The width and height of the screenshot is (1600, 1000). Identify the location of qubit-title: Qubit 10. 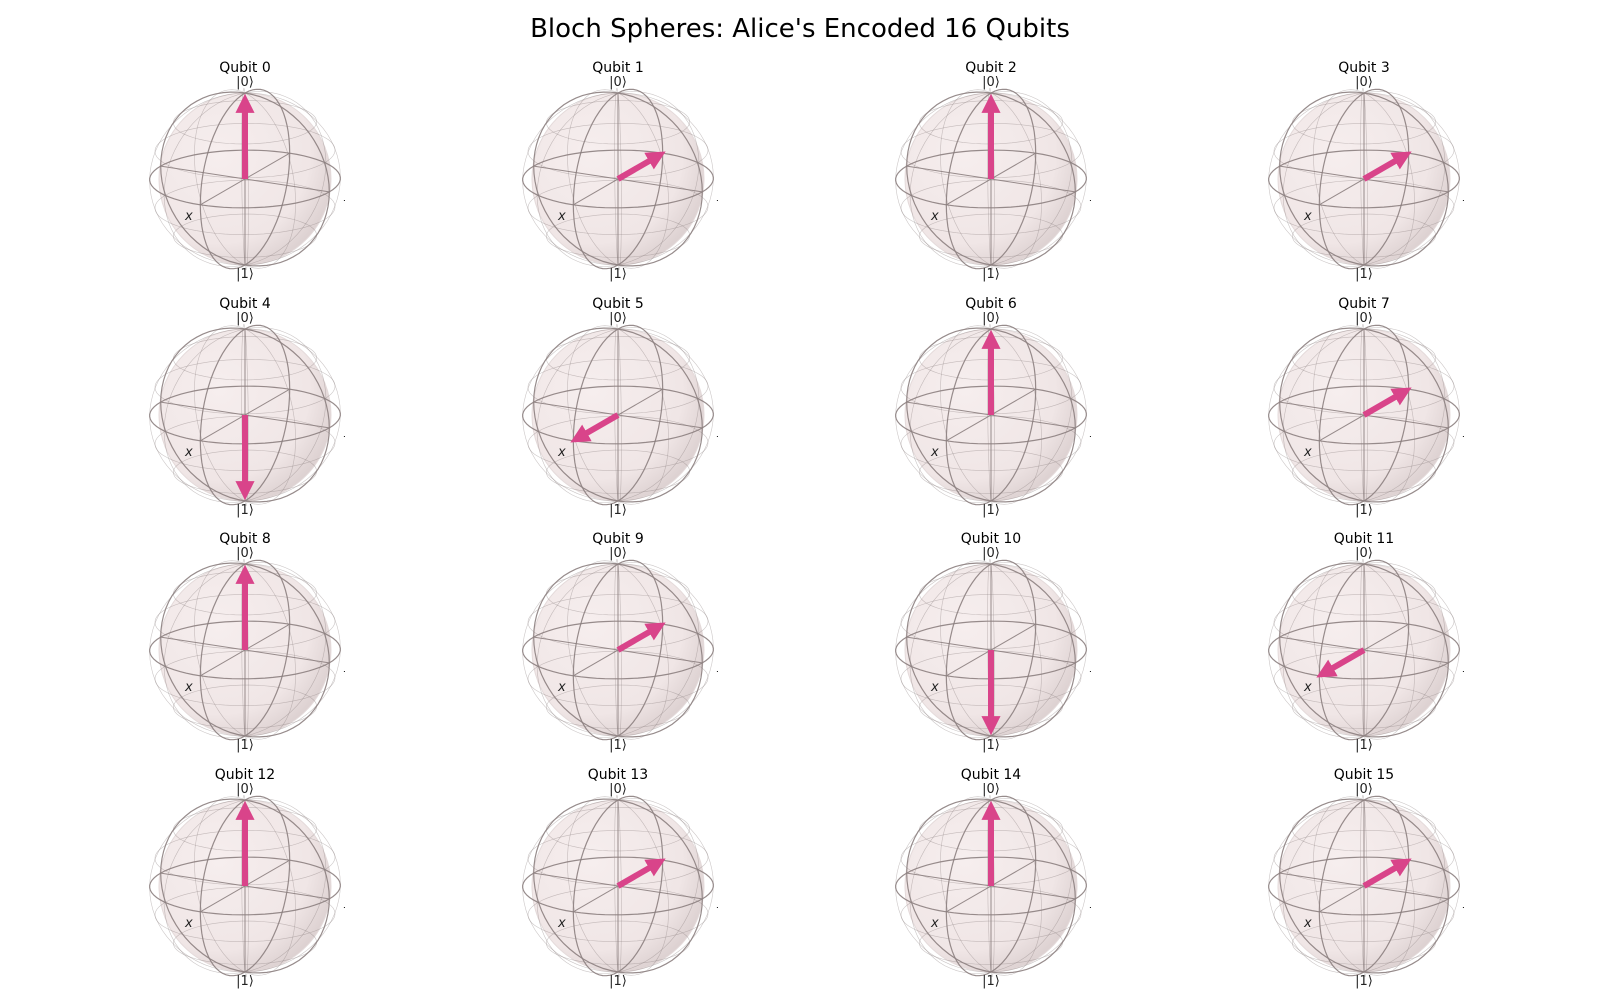
(991, 539).